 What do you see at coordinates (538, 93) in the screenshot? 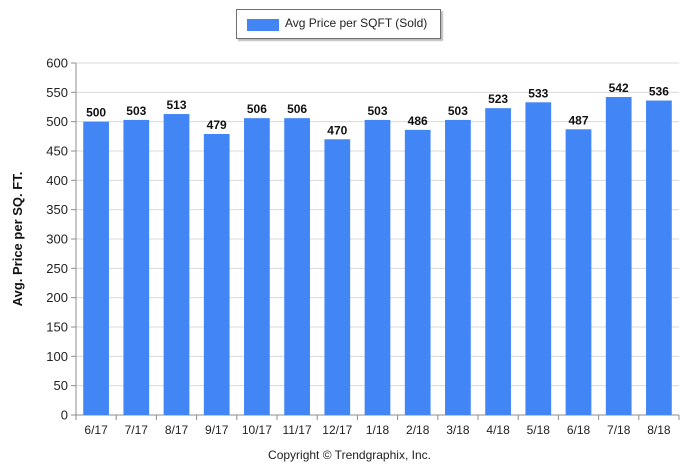
I see `data-label: 533` at bounding box center [538, 93].